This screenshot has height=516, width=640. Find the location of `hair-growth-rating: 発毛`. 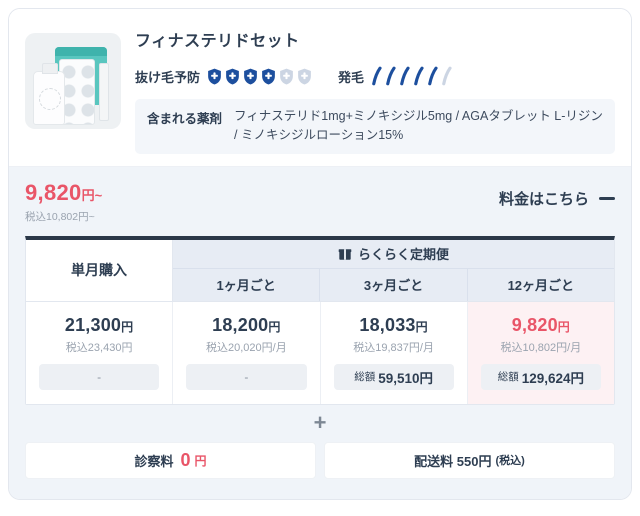

hair-growth-rating: 発毛 is located at coordinates (395, 76).